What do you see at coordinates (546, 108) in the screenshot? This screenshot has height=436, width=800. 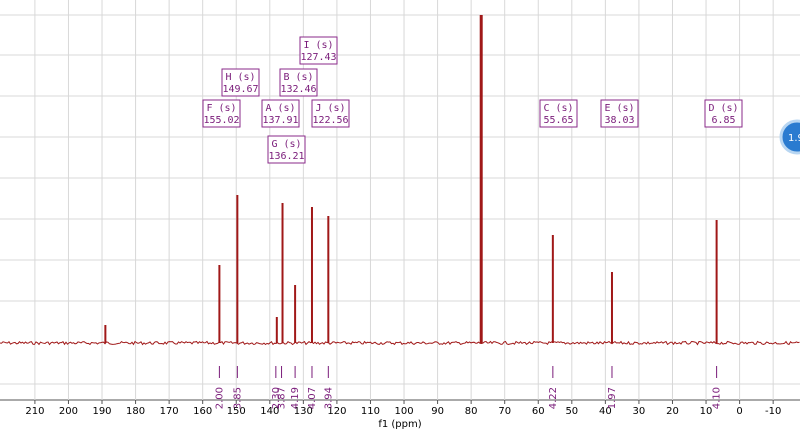 I see `peak-letter: C` at bounding box center [546, 108].